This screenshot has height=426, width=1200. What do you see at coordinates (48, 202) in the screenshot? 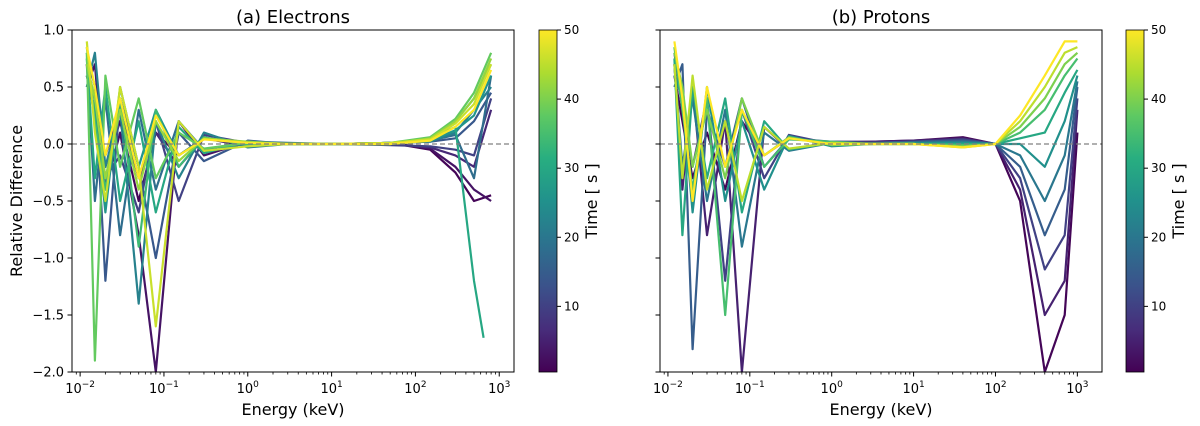
I see `y-tick-label: −0.5` at bounding box center [48, 202].